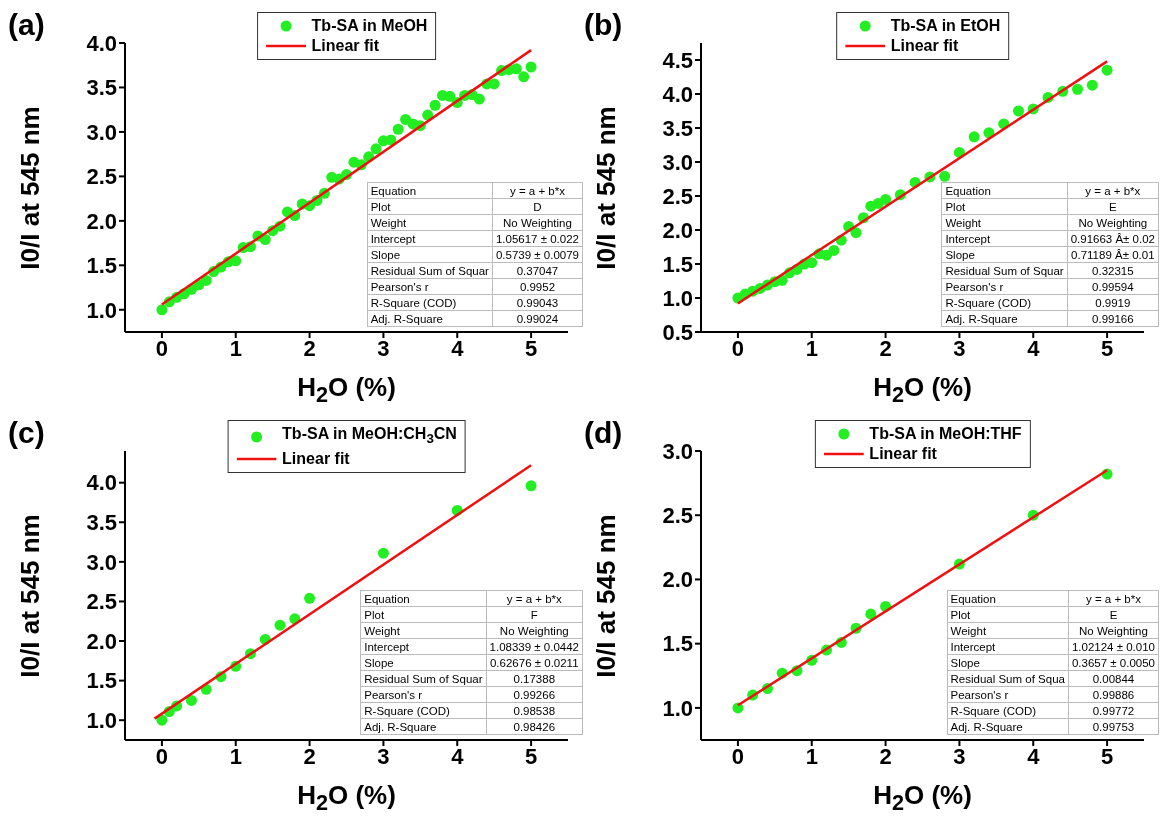  I want to click on annotation: 0.99024, so click(537, 318).